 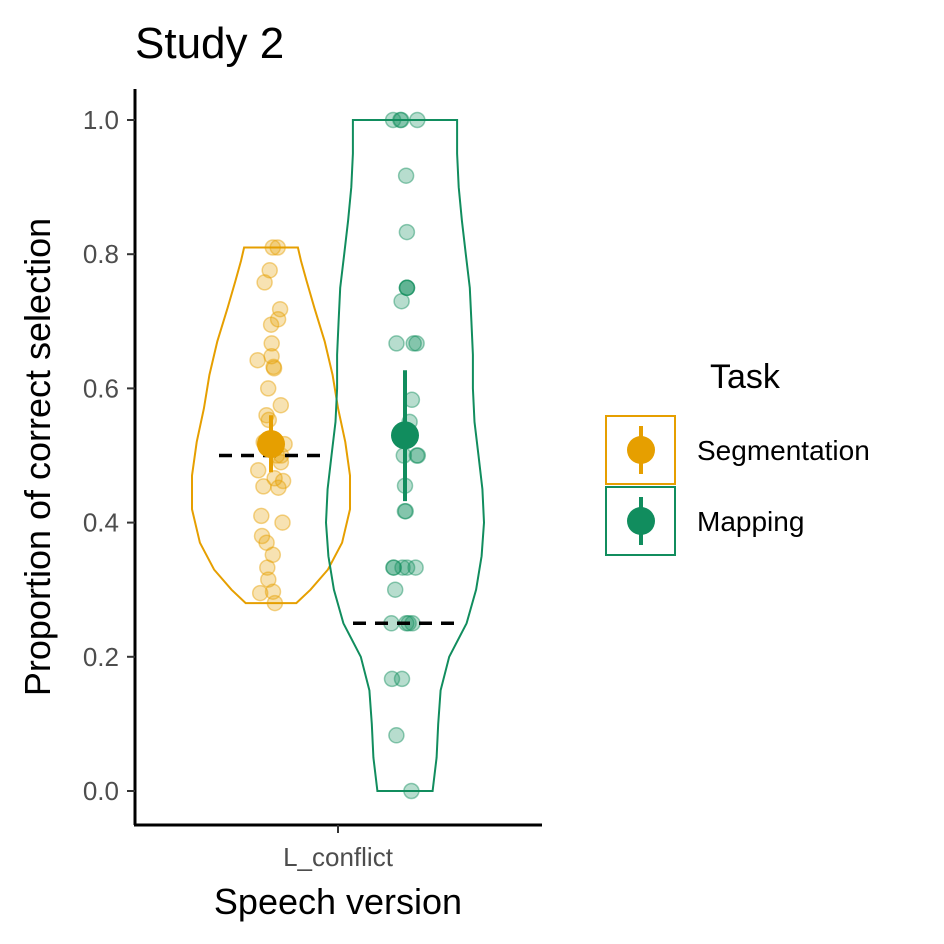 What do you see at coordinates (338, 857) in the screenshot?
I see `x-tick-label: L_conflict` at bounding box center [338, 857].